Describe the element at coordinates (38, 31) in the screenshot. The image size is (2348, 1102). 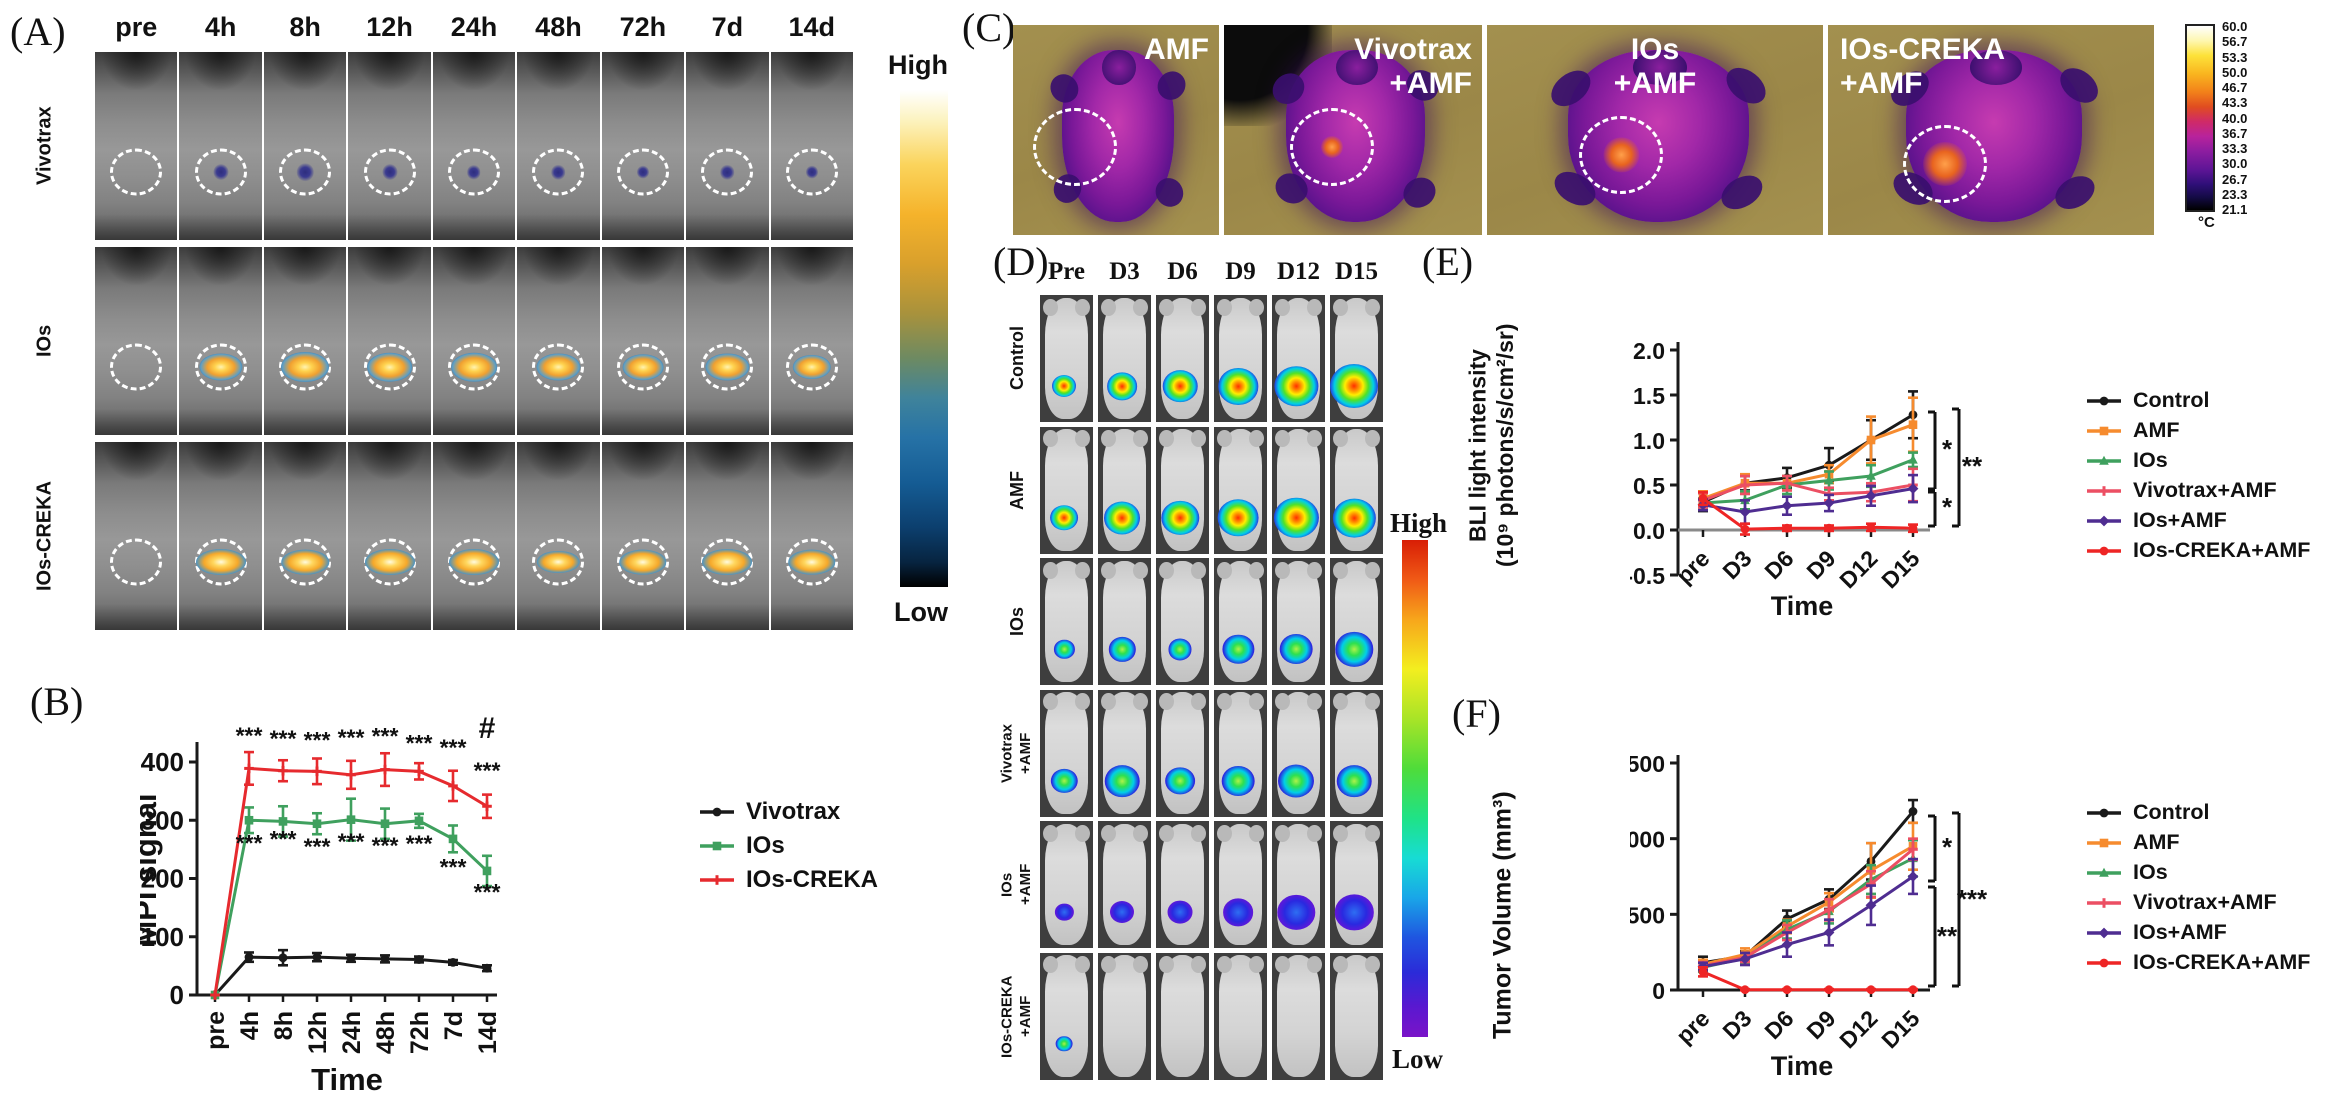
I see `panel-a-letter: (A)` at that location.